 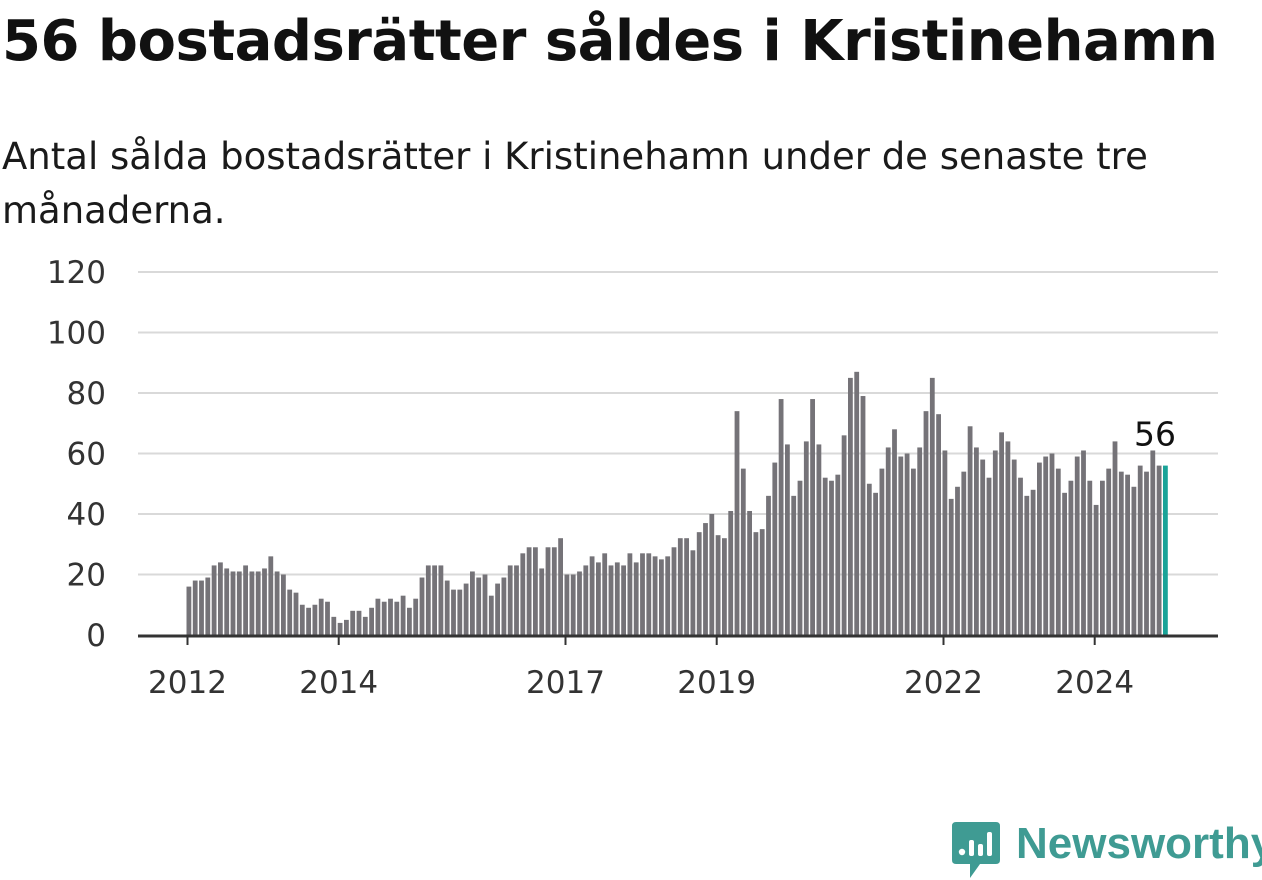 What do you see at coordinates (976, 850) in the screenshot?
I see `newsworthy-logo-icon` at bounding box center [976, 850].